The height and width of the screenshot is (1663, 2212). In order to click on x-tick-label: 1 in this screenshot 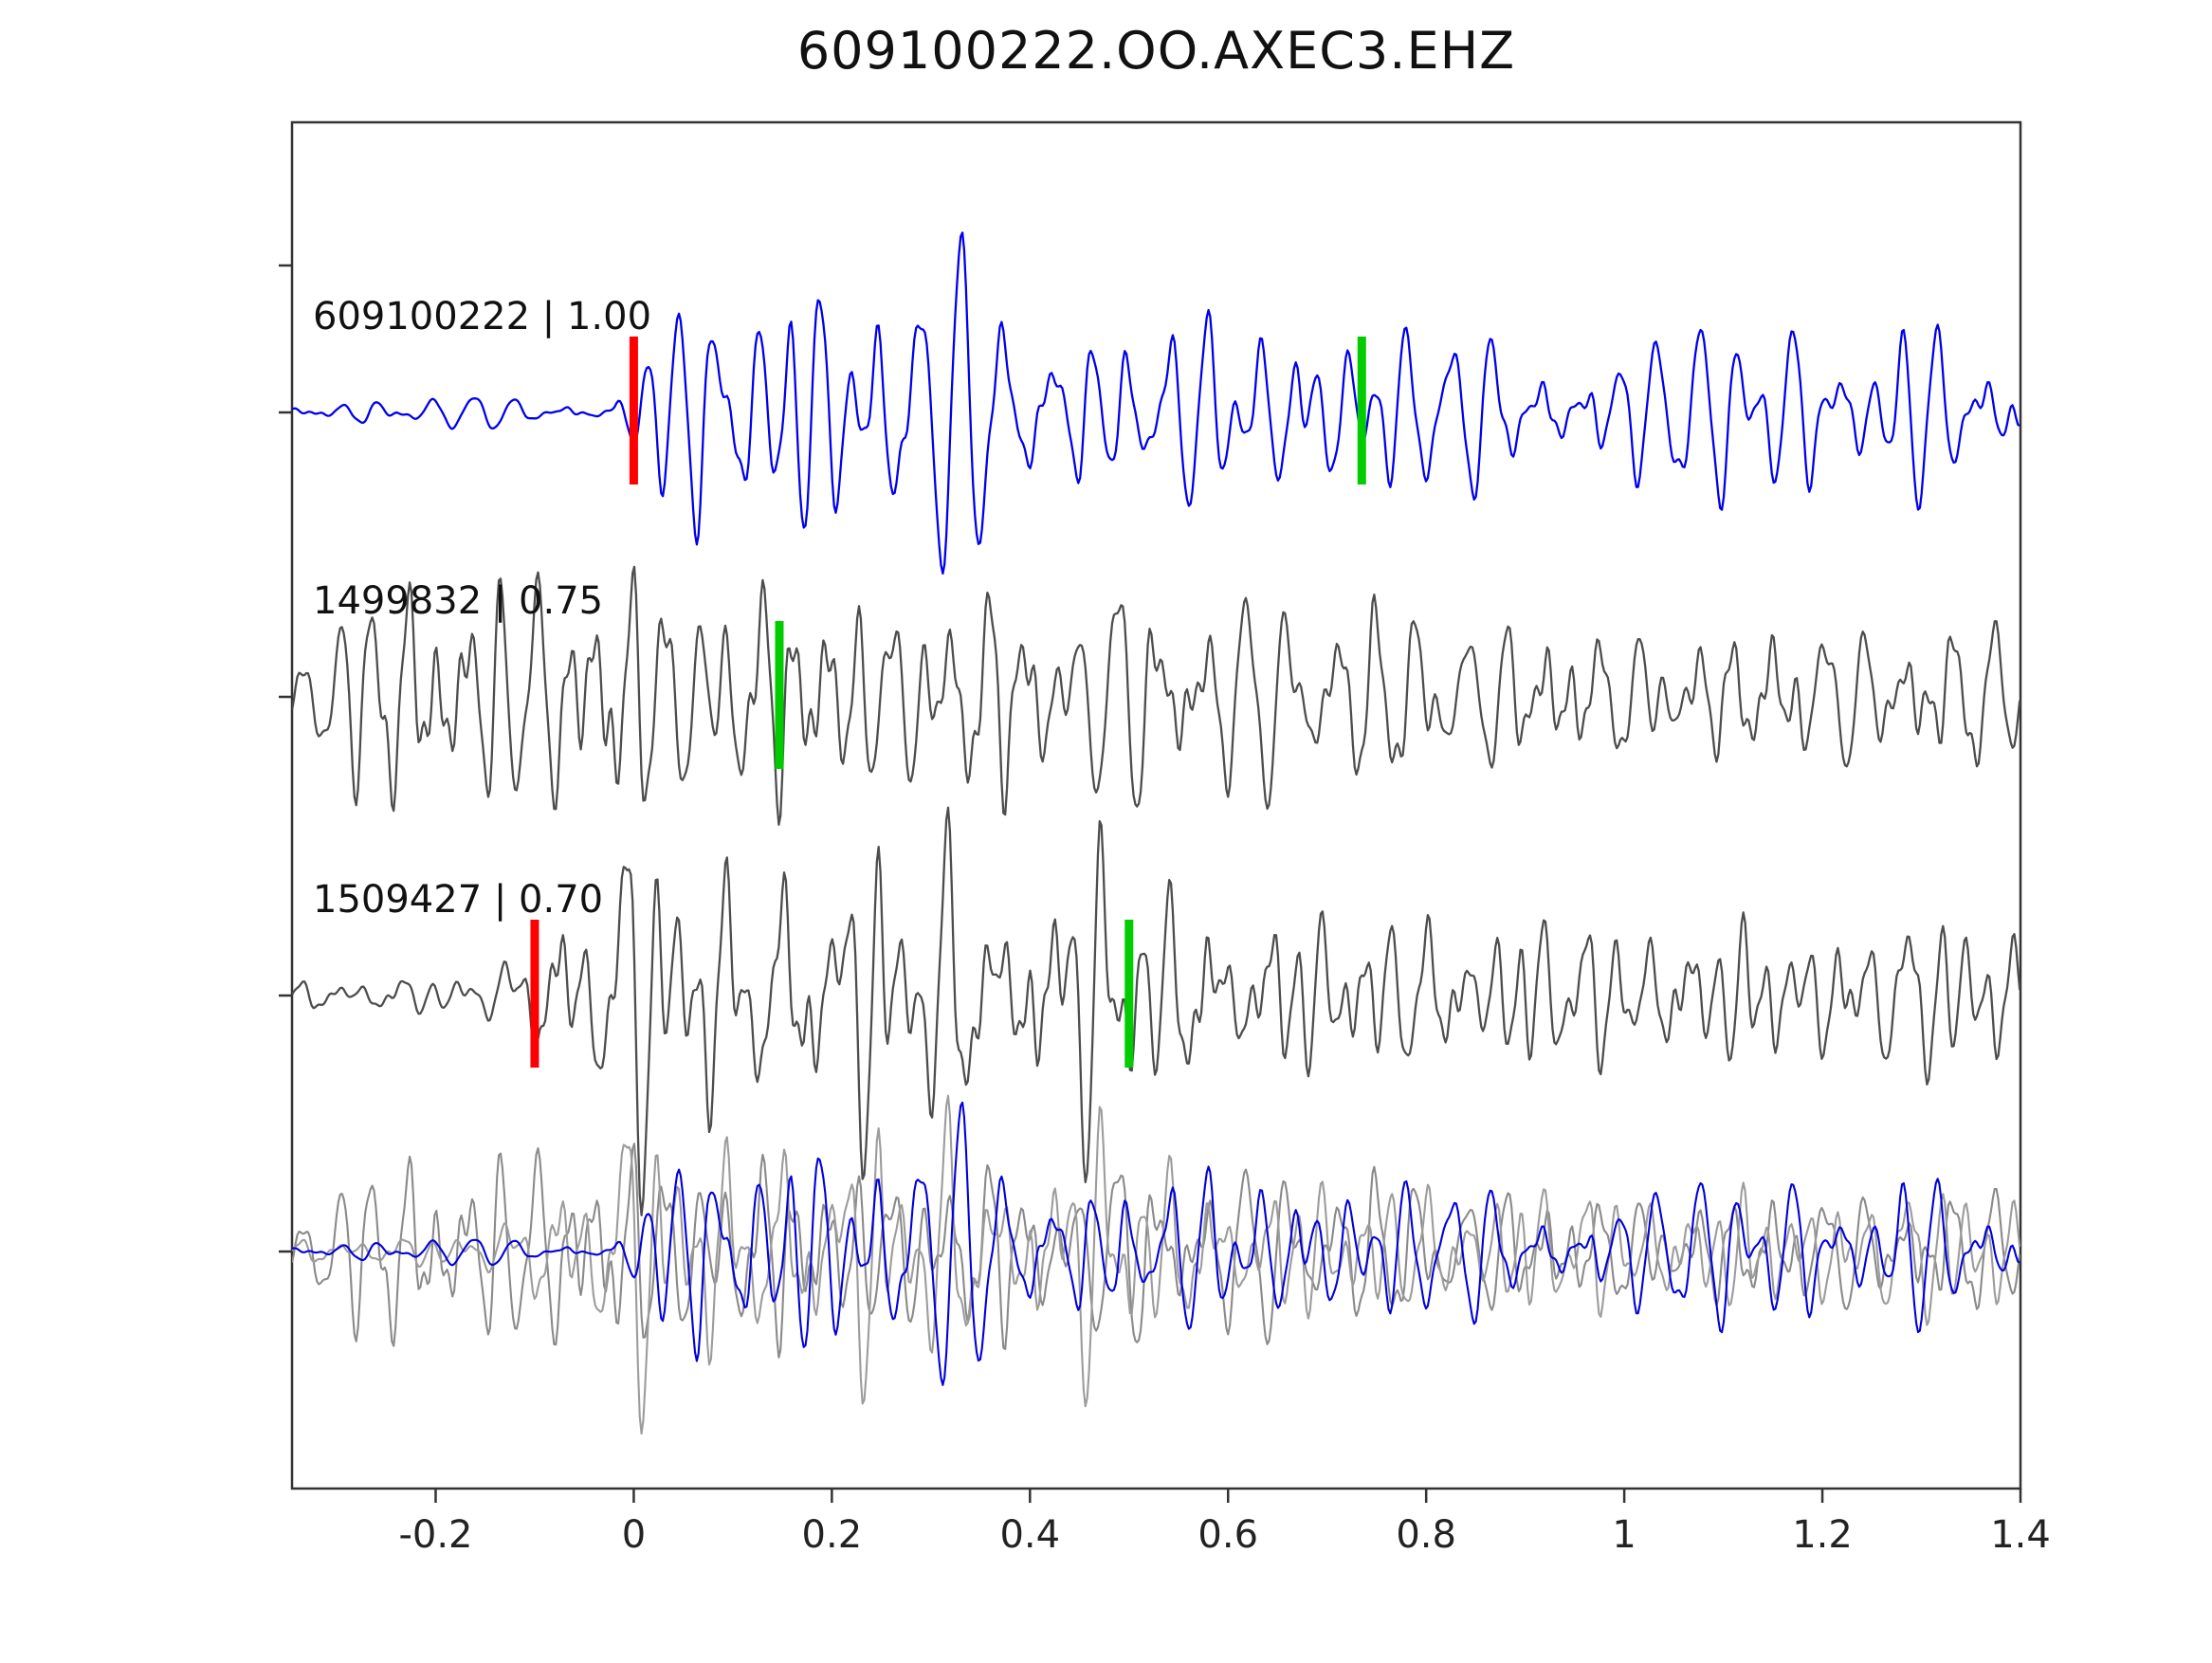, I will do `click(1624, 1535)`.